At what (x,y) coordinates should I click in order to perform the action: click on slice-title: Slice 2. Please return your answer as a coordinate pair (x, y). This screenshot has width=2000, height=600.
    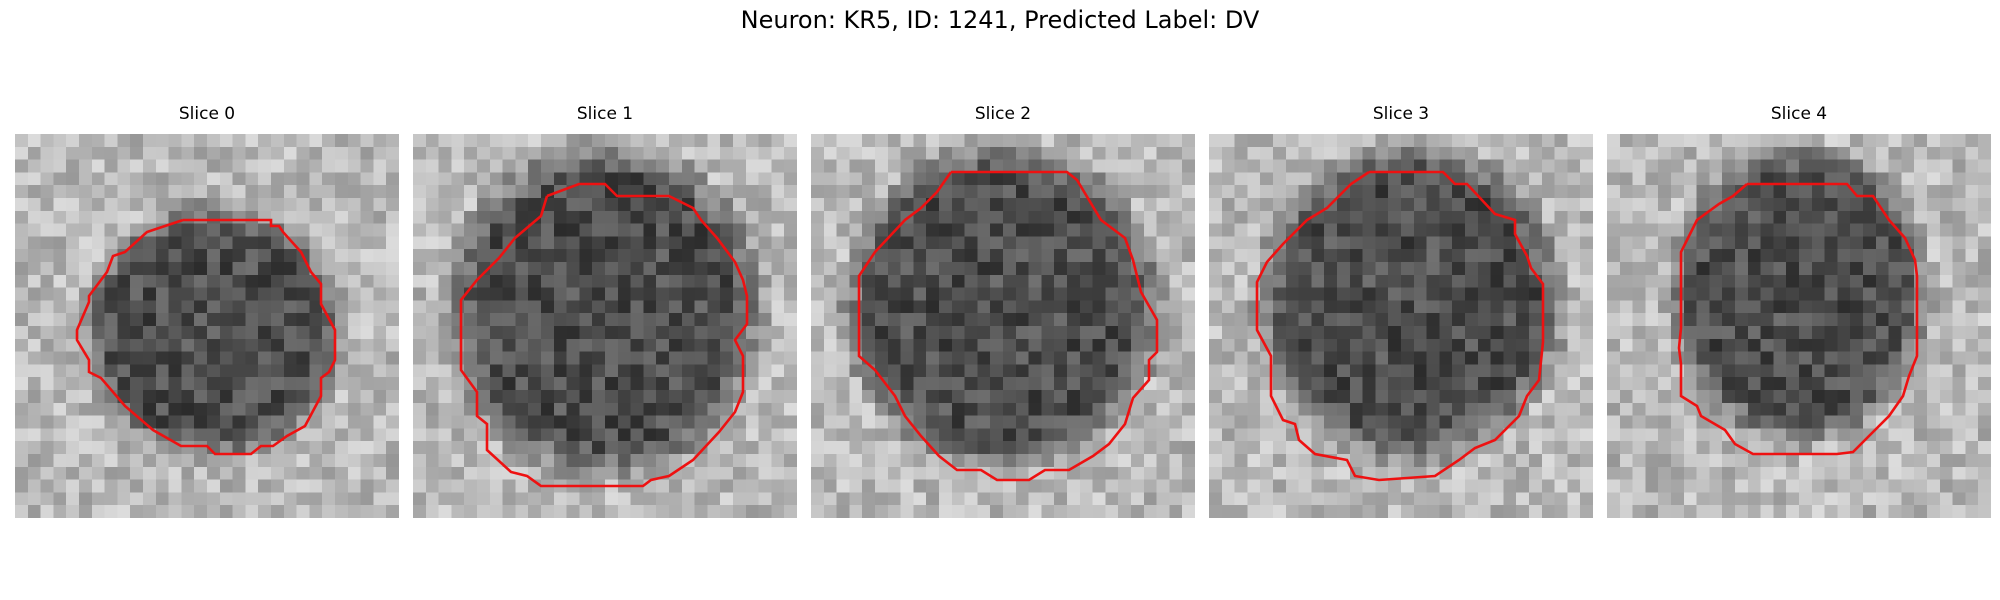
    Looking at the image, I should click on (1003, 114).